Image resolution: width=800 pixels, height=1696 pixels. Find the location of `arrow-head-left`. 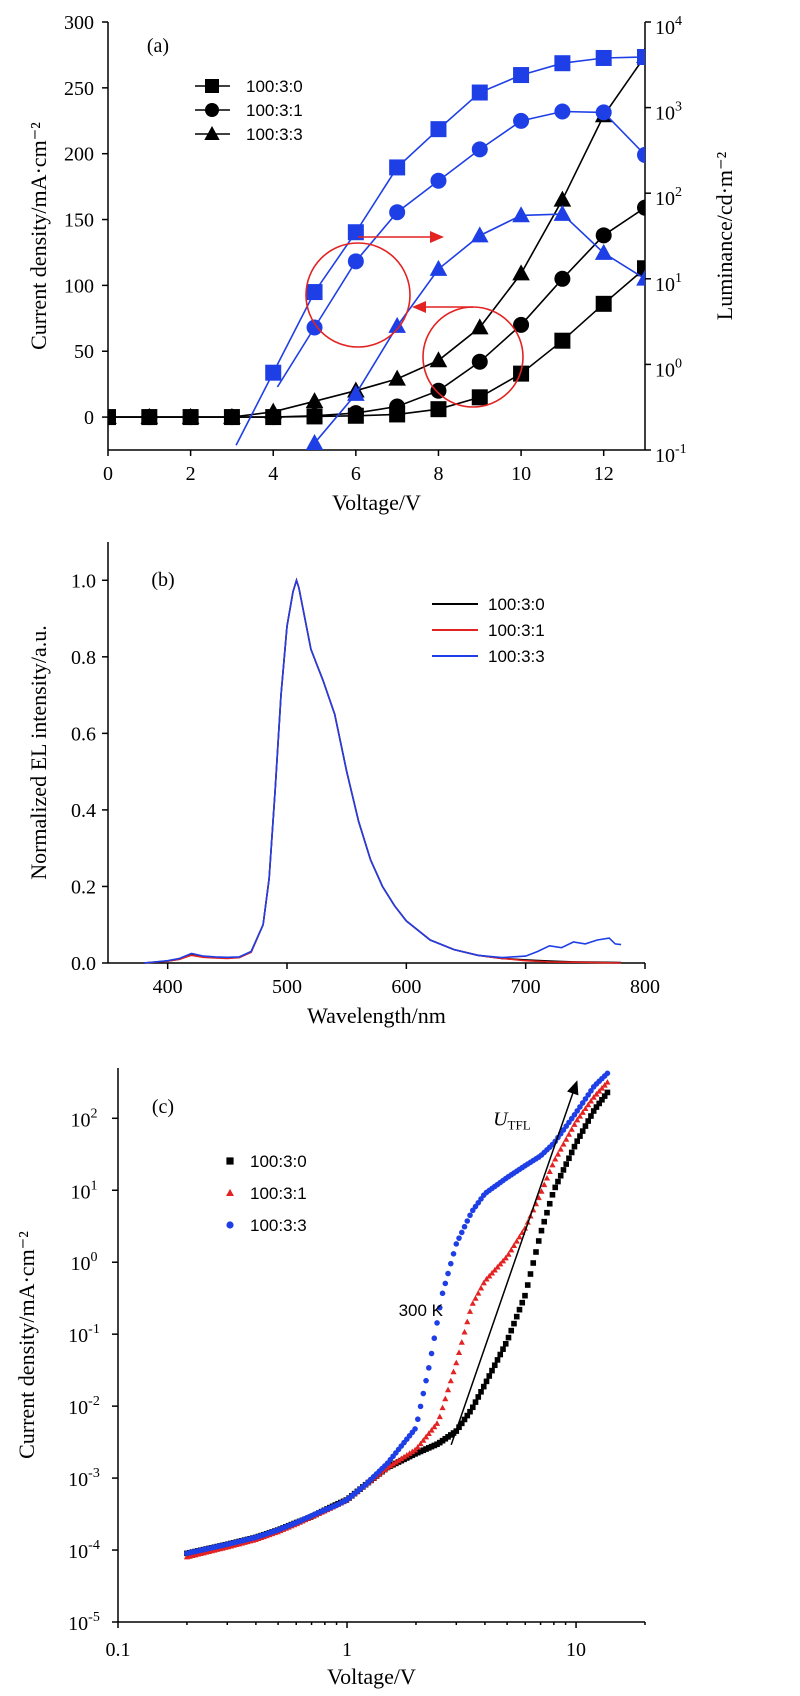

arrow-head-left is located at coordinates (419, 307).